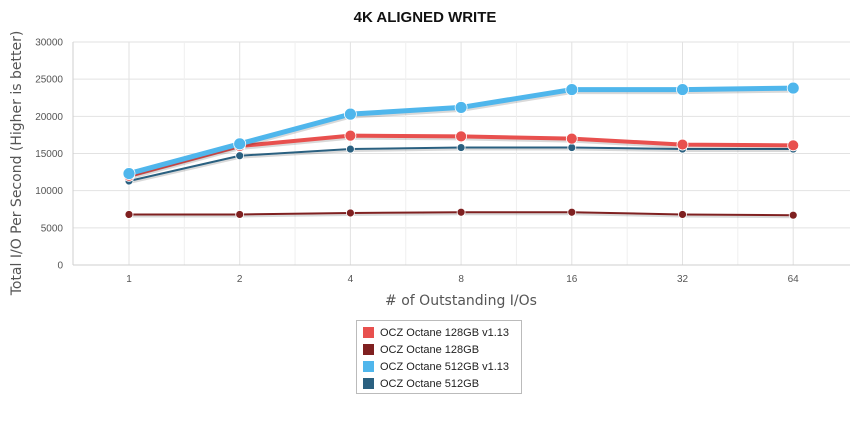 The image size is (850, 424). What do you see at coordinates (52, 228) in the screenshot?
I see `y-tick-label: 5000` at bounding box center [52, 228].